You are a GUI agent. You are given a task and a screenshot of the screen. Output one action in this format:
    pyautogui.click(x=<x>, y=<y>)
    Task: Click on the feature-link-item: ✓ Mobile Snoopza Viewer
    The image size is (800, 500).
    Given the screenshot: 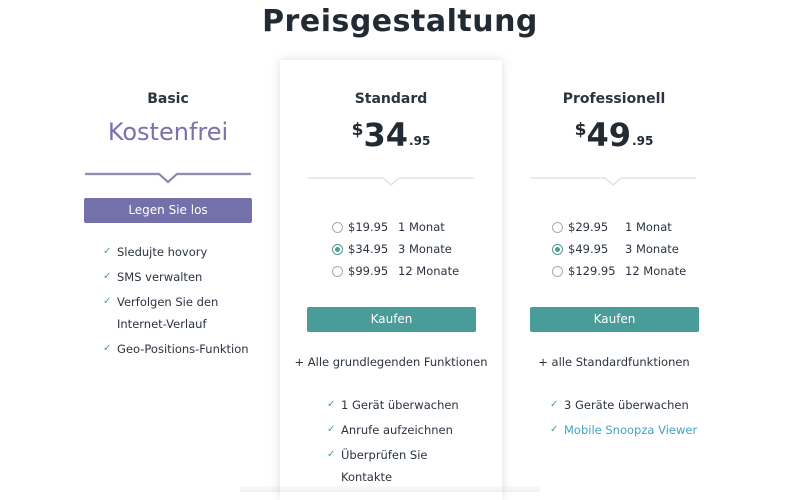 What is the action you would take?
    pyautogui.click(x=635, y=430)
    